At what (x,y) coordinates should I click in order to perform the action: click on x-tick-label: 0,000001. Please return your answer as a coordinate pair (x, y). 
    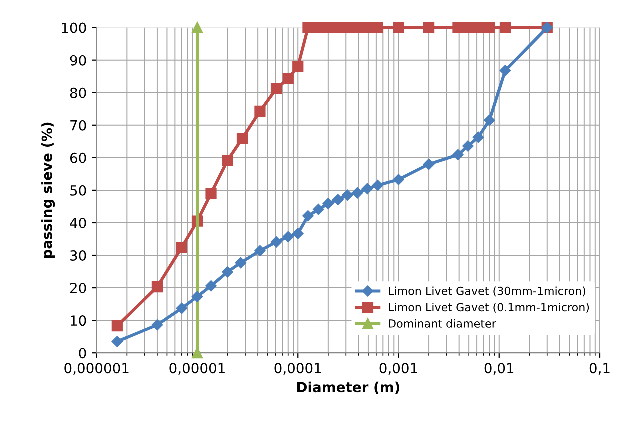
    Looking at the image, I should click on (96, 369).